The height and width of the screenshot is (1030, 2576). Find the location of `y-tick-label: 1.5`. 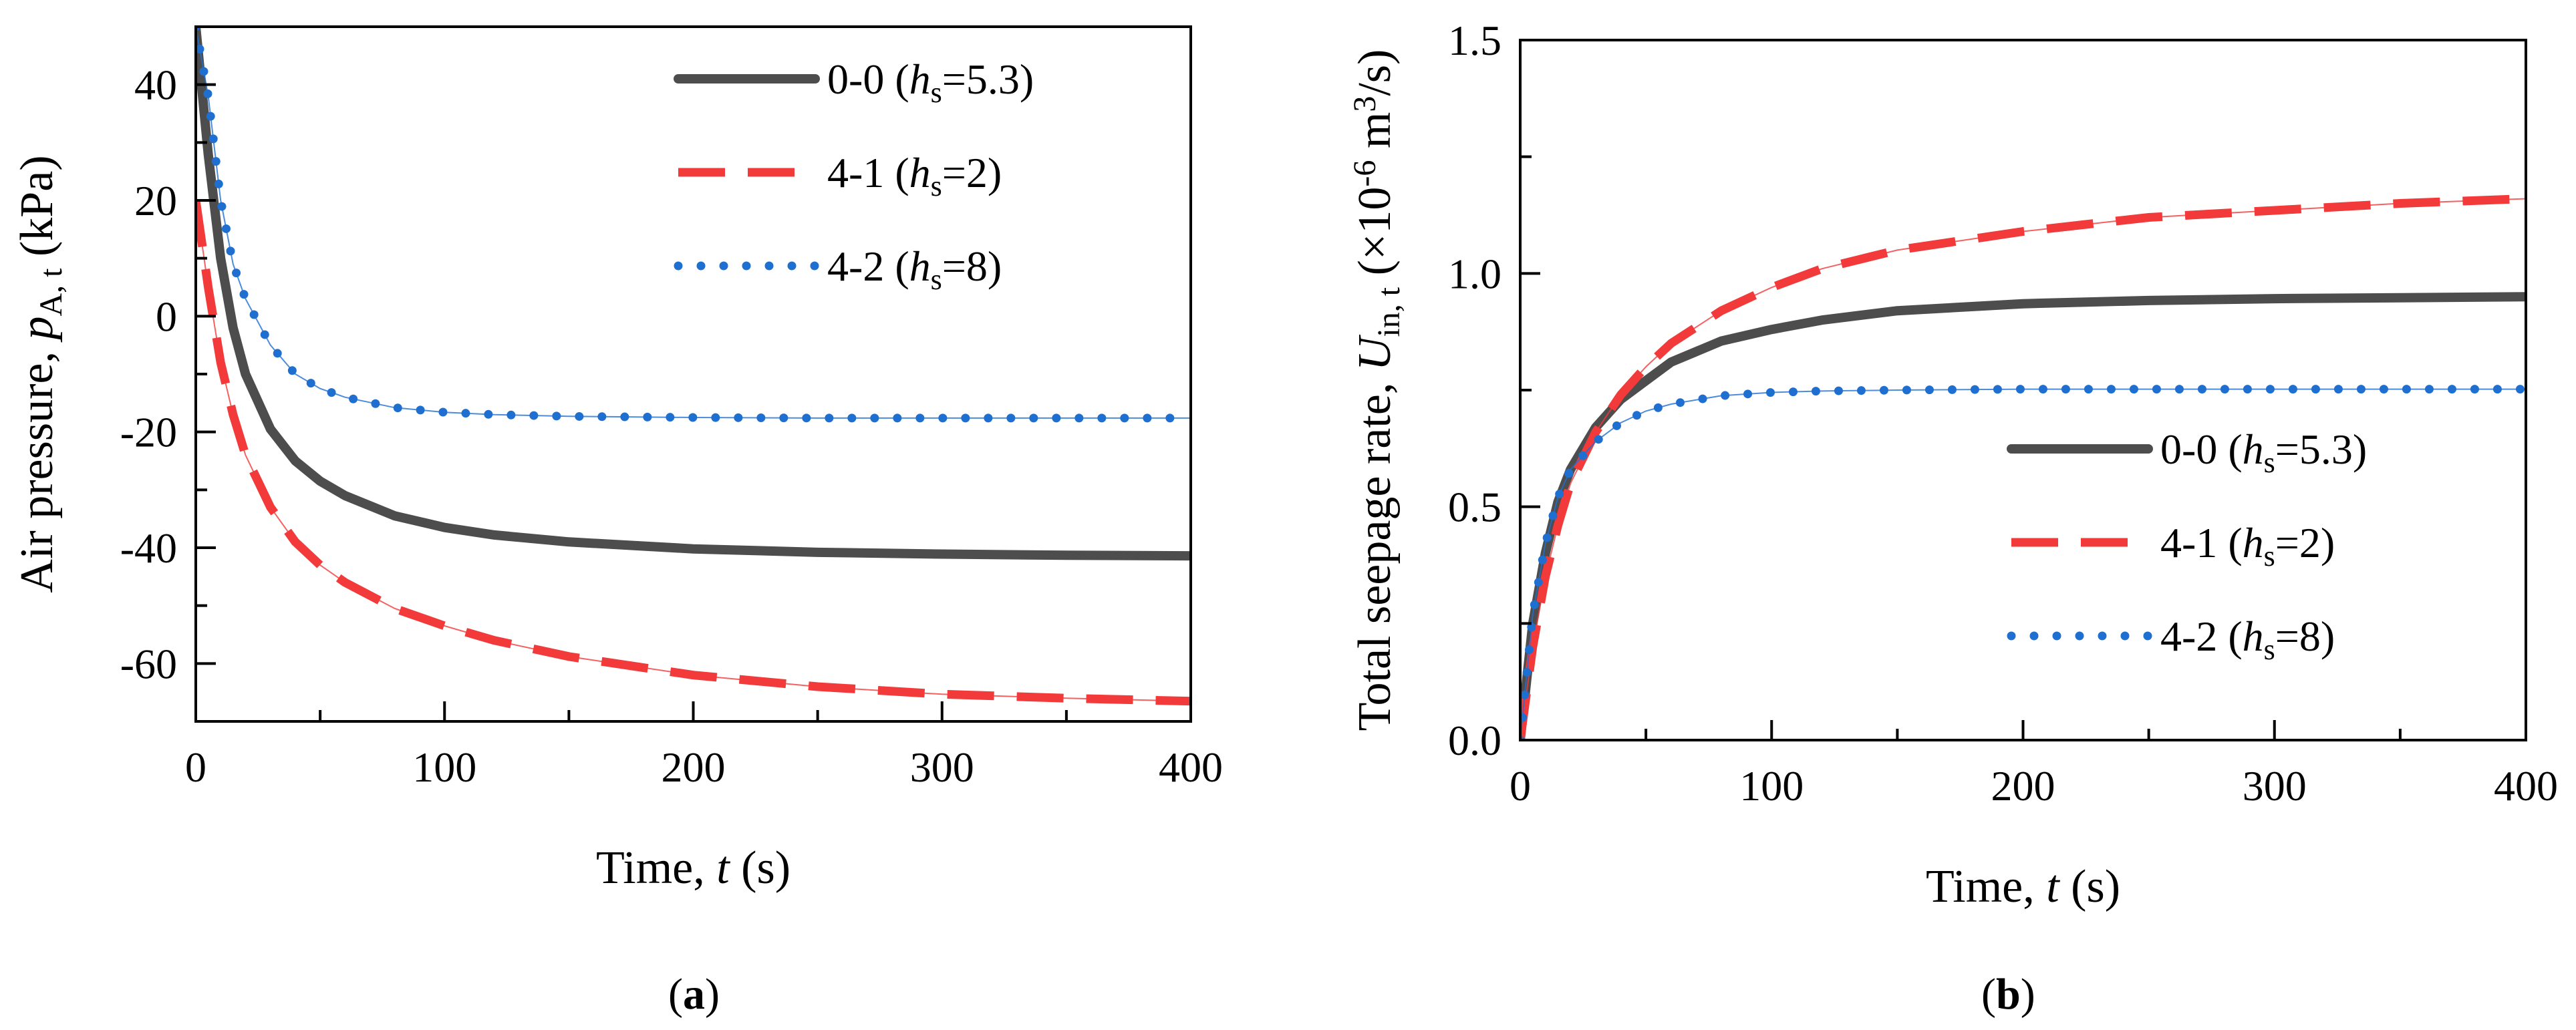

y-tick-label: 1.5 is located at coordinates (1474, 40).